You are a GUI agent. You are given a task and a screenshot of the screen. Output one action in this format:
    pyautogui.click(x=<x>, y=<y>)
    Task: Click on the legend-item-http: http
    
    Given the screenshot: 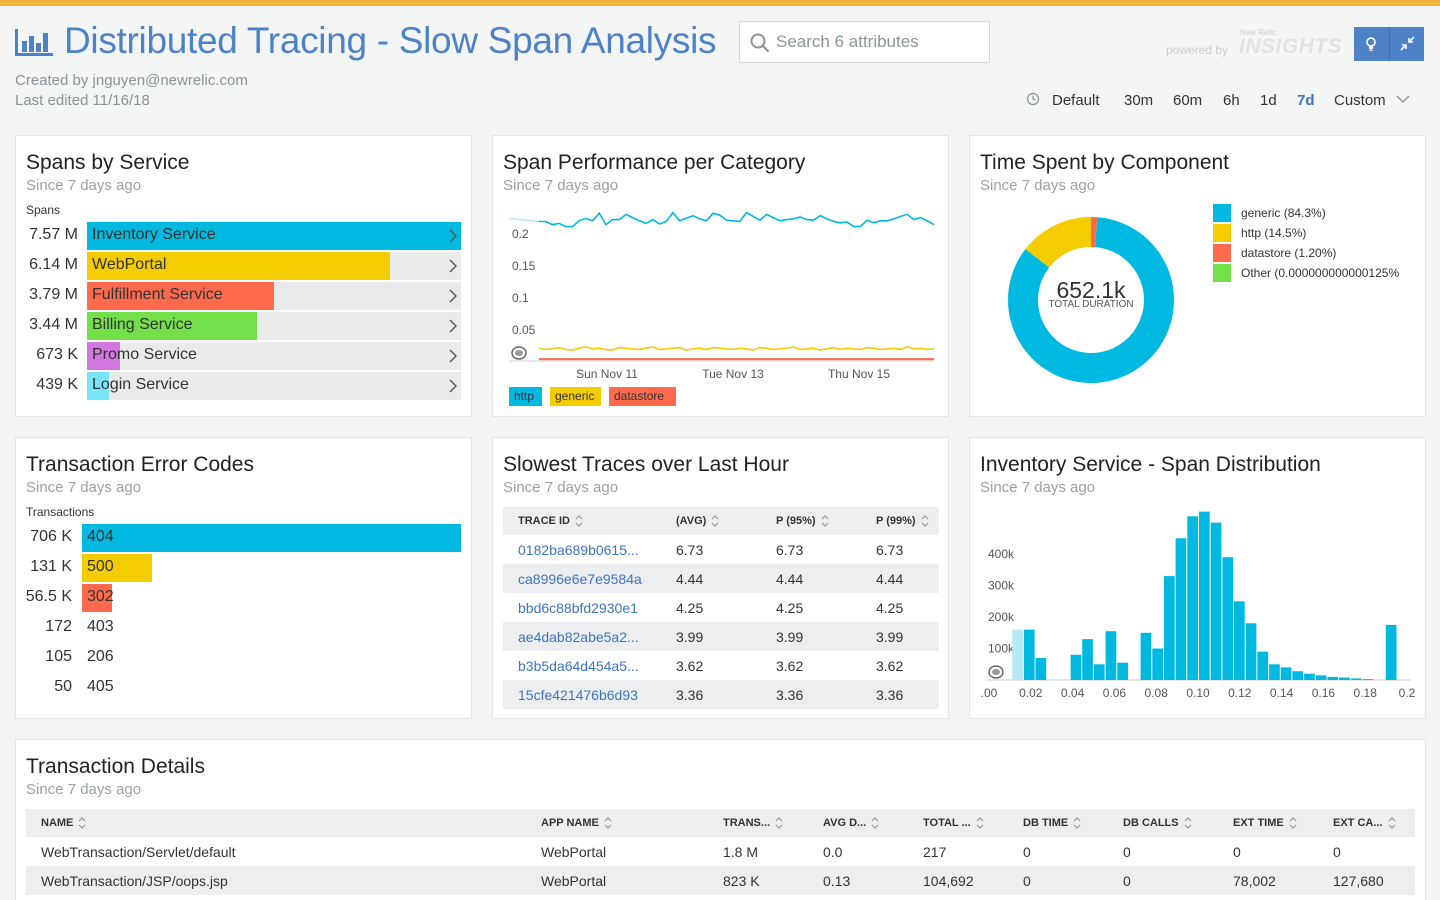 What is the action you would take?
    pyautogui.click(x=525, y=396)
    